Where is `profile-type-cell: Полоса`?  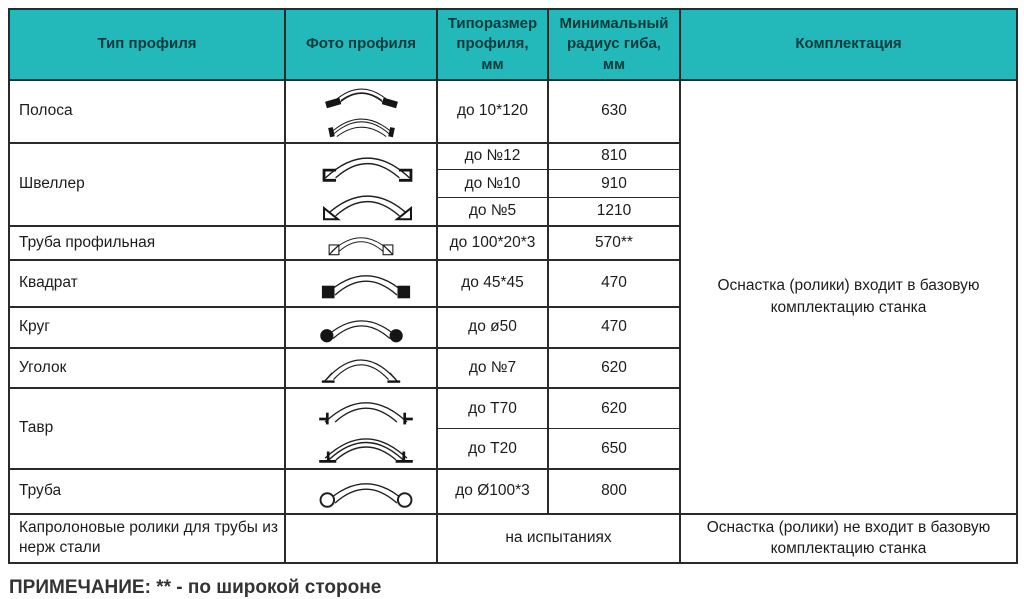
profile-type-cell: Полоса is located at coordinates (147, 111).